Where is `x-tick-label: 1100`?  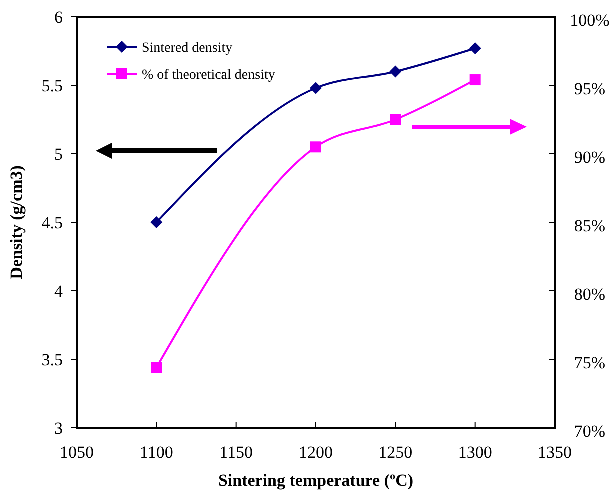 x-tick-label: 1100 is located at coordinates (157, 452).